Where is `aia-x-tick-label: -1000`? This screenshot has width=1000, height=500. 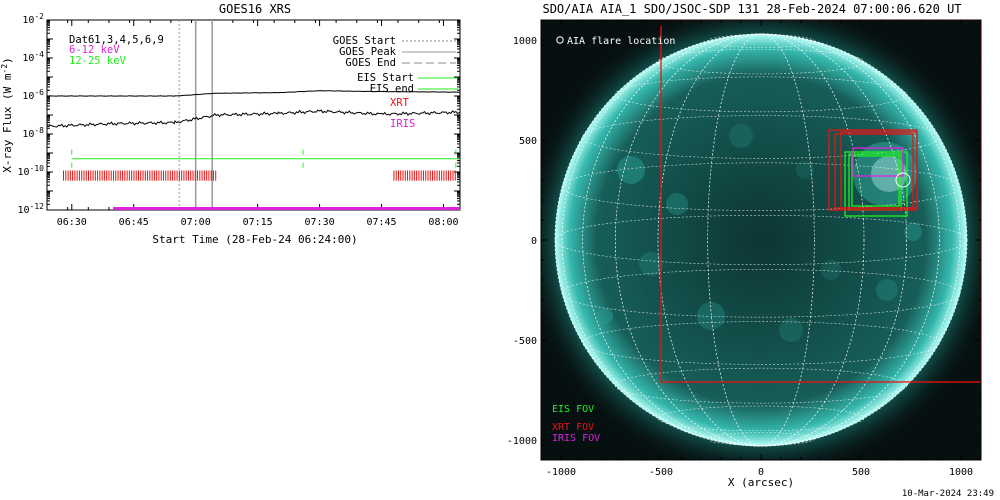 aia-x-tick-label: -1000 is located at coordinates (561, 472).